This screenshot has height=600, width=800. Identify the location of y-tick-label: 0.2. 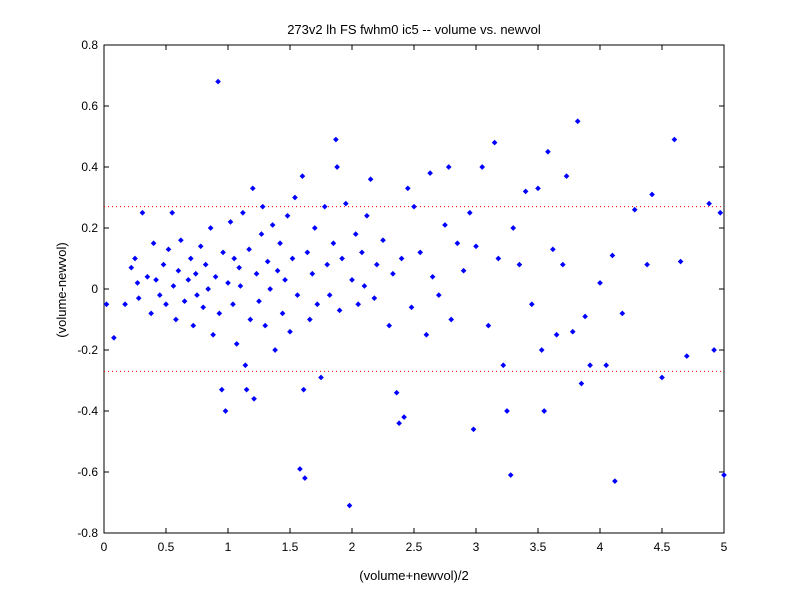
(89, 228).